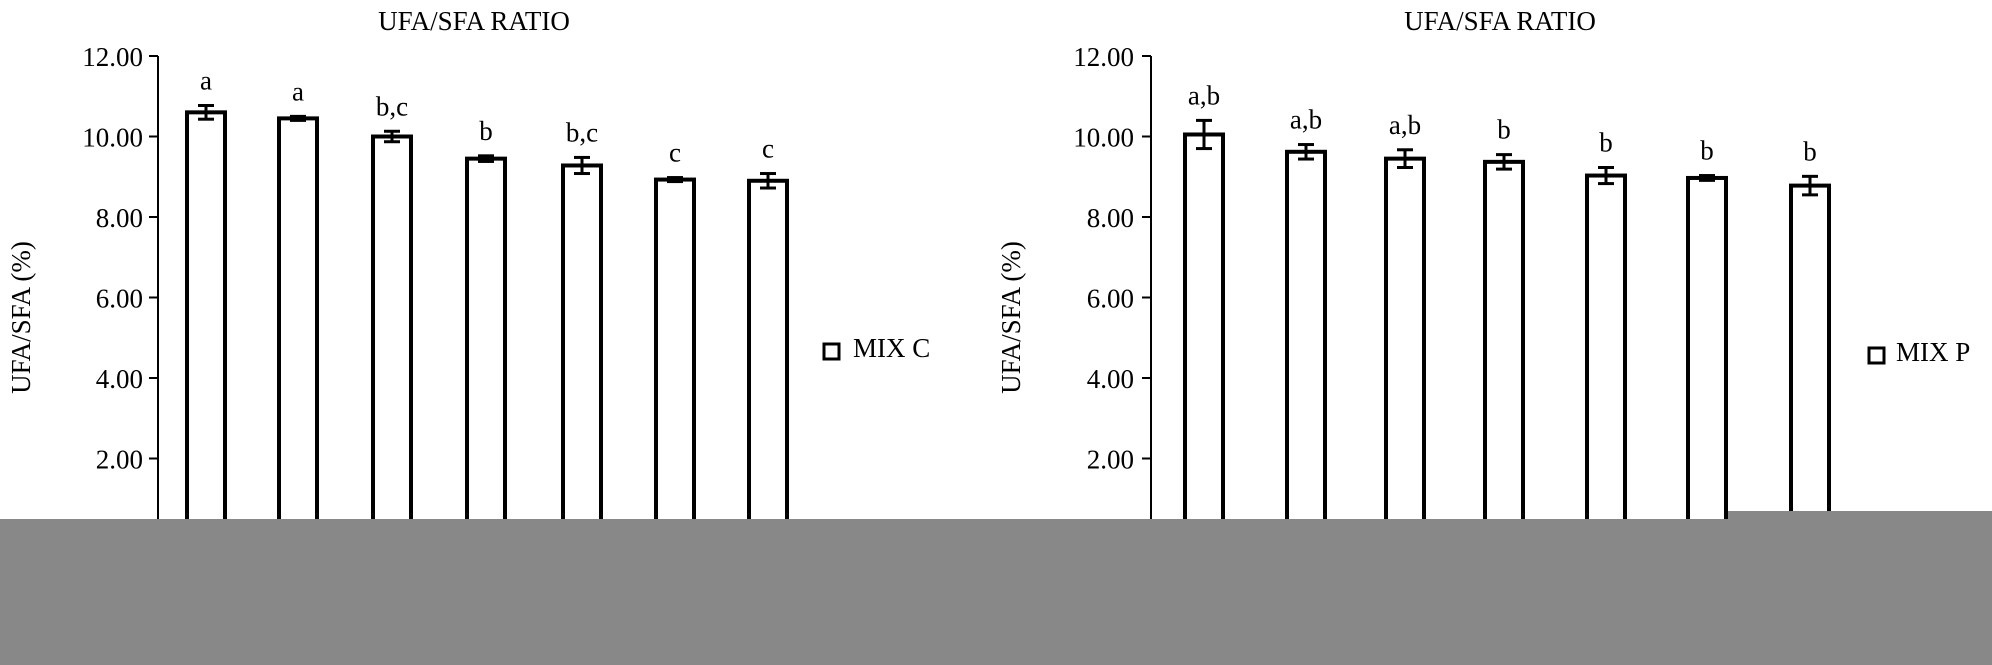  Describe the element at coordinates (1933, 352) in the screenshot. I see `legend-label: MIX P` at that location.